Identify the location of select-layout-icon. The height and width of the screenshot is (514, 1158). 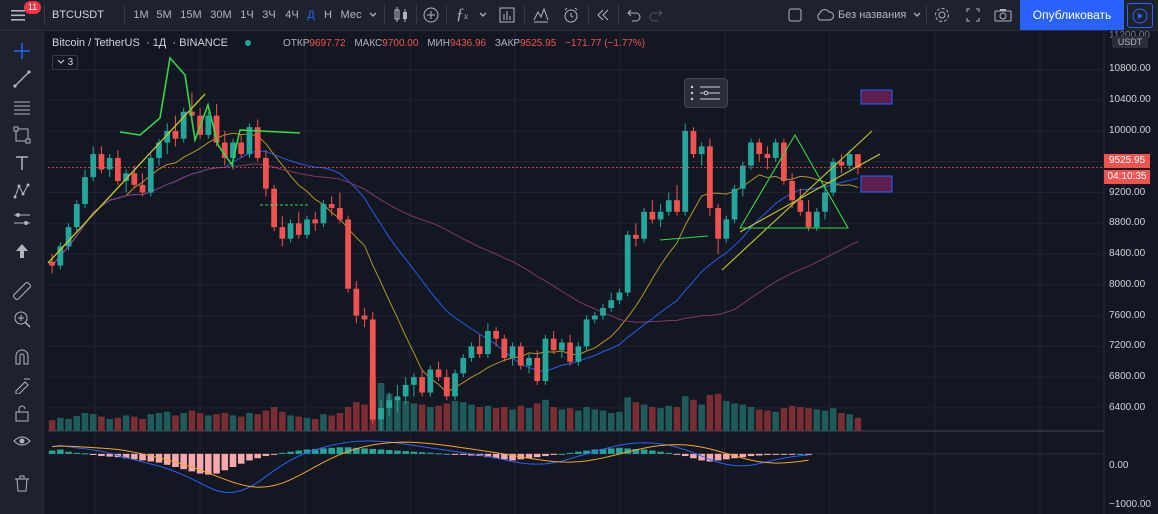
(795, 15).